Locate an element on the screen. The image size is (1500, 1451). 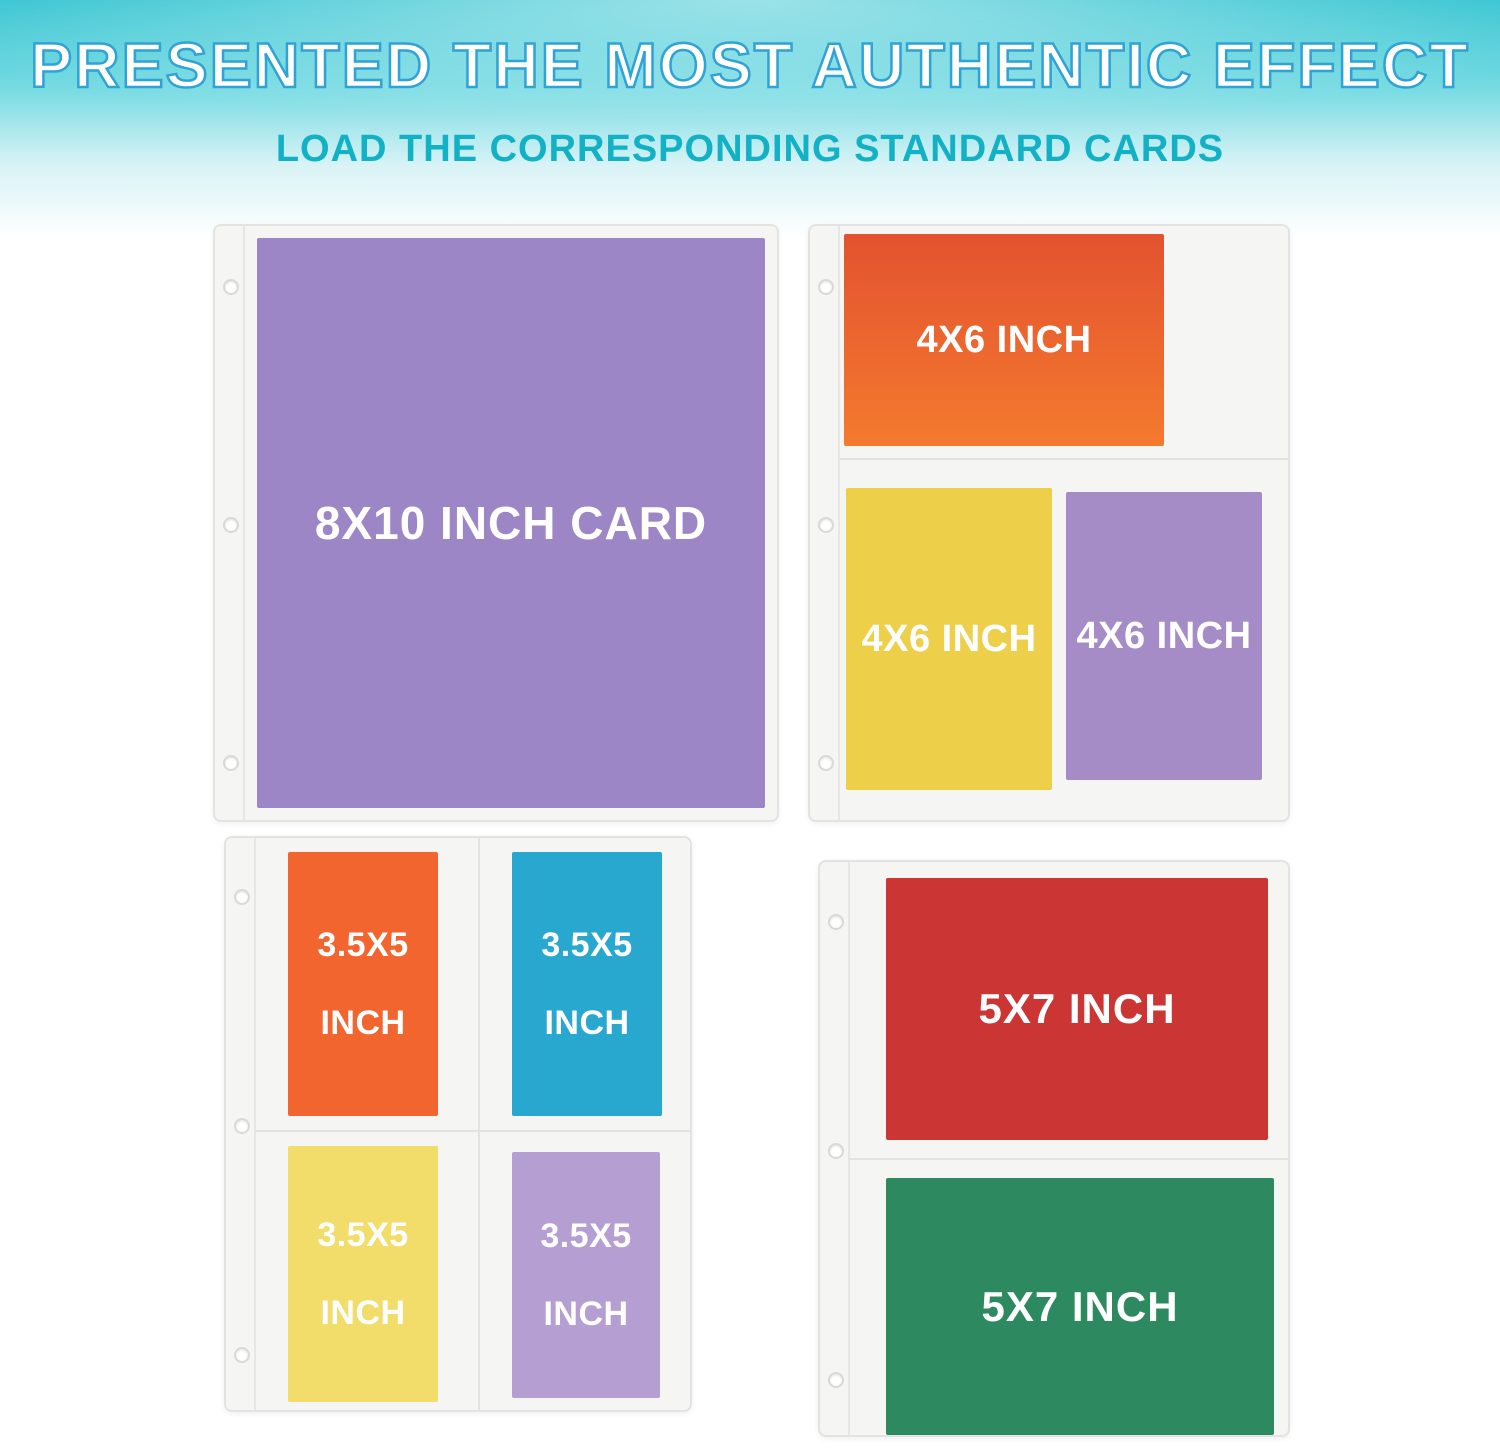
card-4x6-portrait-right: 4X6 INCH is located at coordinates (1164, 636).